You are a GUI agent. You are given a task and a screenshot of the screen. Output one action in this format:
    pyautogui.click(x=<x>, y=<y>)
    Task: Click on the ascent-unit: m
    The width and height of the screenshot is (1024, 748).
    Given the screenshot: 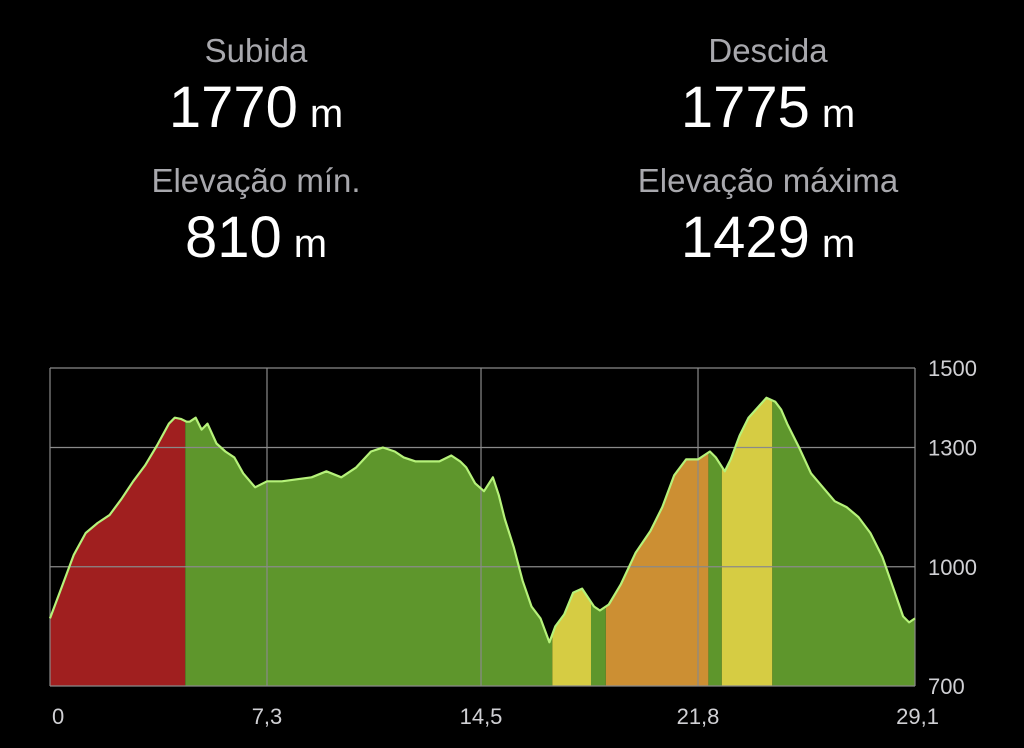 What is the action you would take?
    pyautogui.click(x=326, y=114)
    